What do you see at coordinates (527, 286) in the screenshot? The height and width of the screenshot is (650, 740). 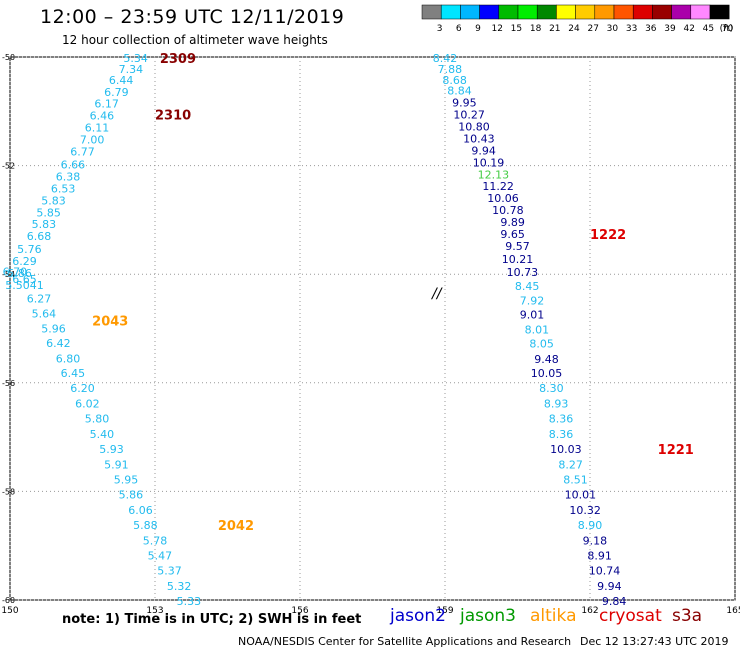 I see `wave-height-label: 8.45` at bounding box center [527, 286].